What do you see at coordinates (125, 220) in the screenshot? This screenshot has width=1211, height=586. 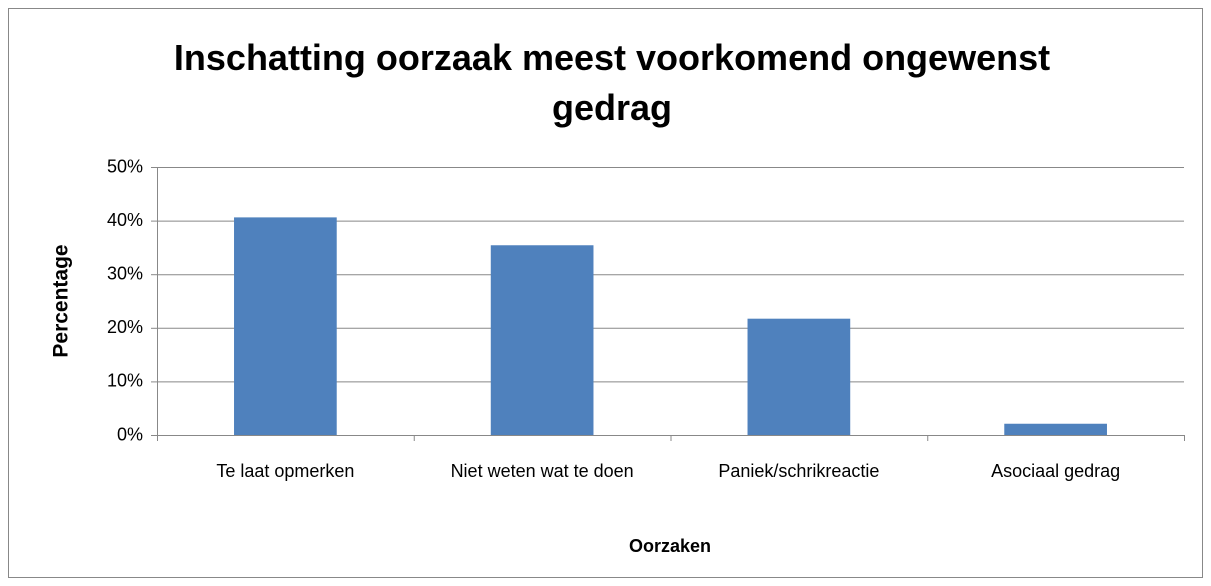 I see `y-tick-label: 40%` at bounding box center [125, 220].